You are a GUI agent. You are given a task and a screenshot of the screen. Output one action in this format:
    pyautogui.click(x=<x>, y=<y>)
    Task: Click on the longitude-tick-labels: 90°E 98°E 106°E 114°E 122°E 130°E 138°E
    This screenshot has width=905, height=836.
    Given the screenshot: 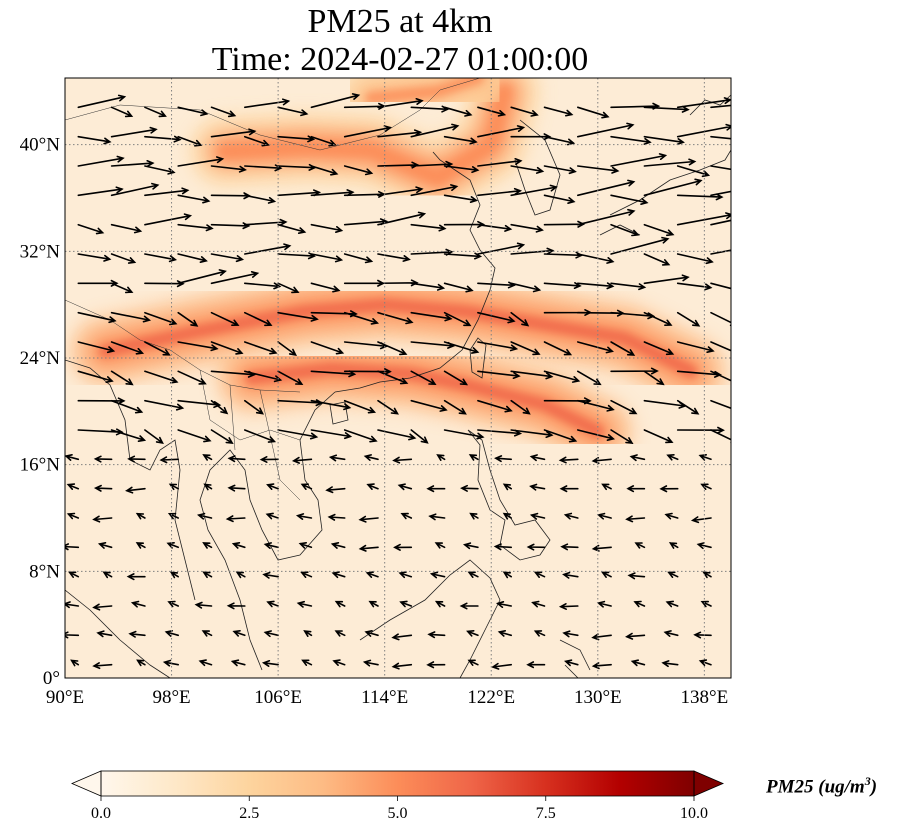 What is the action you would take?
    pyautogui.click(x=387, y=697)
    